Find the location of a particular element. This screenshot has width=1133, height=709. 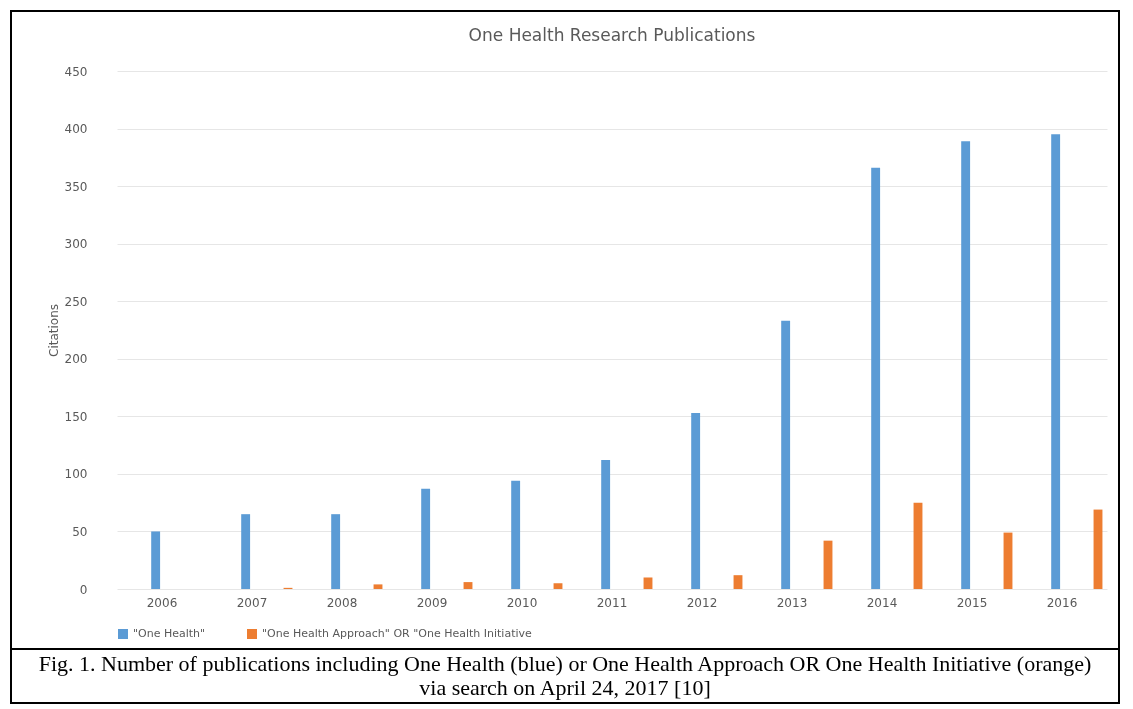

caption: Fig. 1. Number of publications including One Health (blue) or One Health Approach OR One Health Initiative (orange) via search on April 24, 2017 [10] is located at coordinates (565, 675).